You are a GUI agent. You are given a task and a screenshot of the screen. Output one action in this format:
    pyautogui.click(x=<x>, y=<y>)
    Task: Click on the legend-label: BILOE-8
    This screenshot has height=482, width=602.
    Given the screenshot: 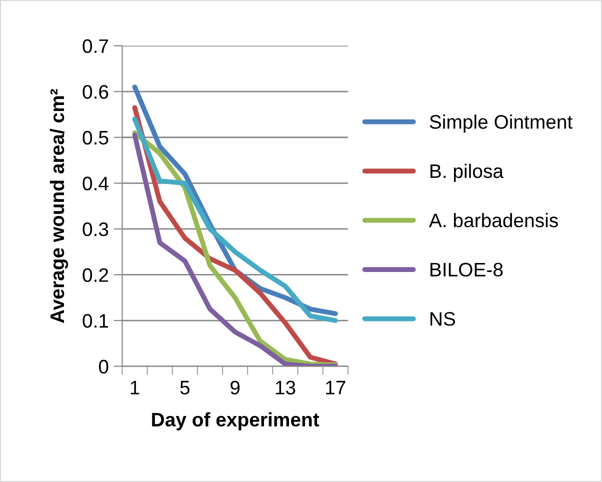 What is the action you would take?
    pyautogui.click(x=466, y=269)
    